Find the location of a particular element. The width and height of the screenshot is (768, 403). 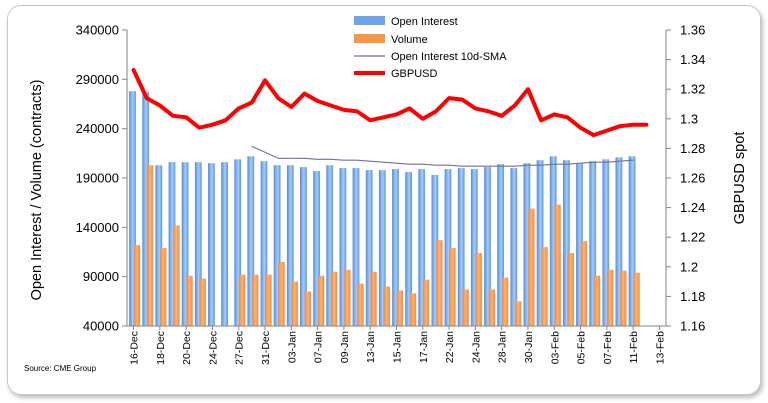

right-tick-label: 1.36 is located at coordinates (692, 30).